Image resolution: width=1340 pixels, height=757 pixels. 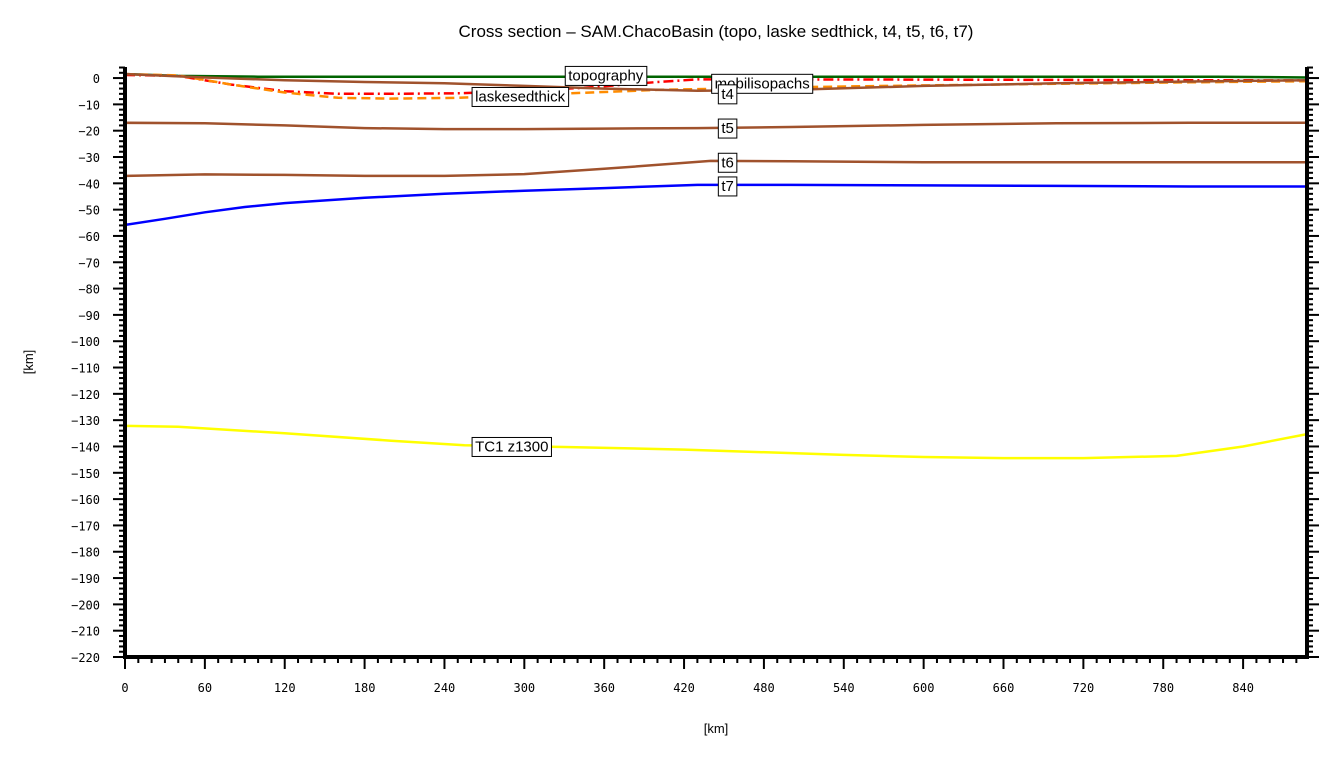 What do you see at coordinates (85, 579) in the screenshot?
I see `y-tick-label: −190` at bounding box center [85, 579].